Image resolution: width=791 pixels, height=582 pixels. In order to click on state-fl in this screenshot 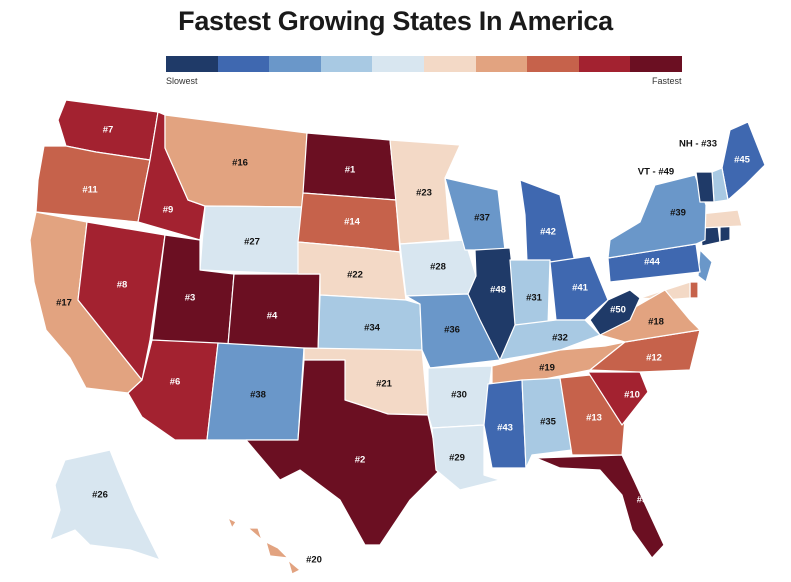, I will do `click(600, 506)`.